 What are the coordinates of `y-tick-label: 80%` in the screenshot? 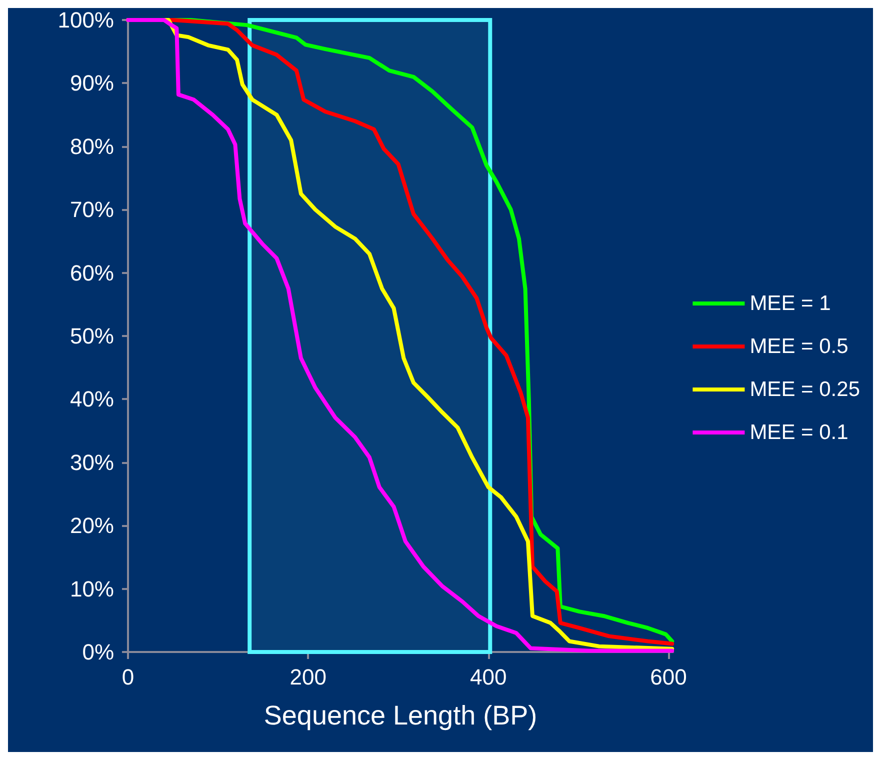 It's located at (92, 146).